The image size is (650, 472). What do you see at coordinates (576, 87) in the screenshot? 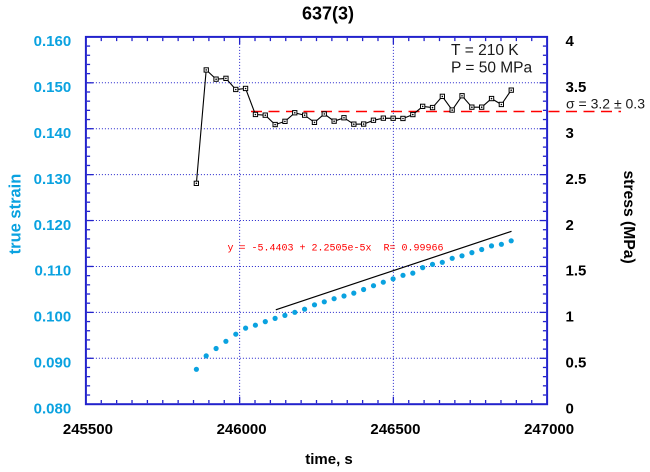
I see `svg-text: 3.5` at bounding box center [576, 87].